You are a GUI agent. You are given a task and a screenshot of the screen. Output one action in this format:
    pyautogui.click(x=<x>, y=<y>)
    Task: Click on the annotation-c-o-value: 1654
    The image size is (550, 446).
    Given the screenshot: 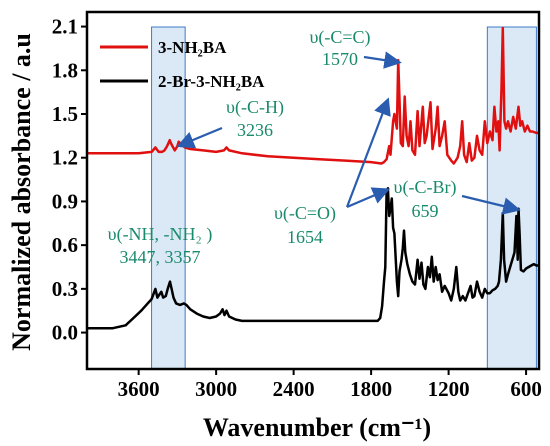 What is the action you would take?
    pyautogui.click(x=305, y=237)
    